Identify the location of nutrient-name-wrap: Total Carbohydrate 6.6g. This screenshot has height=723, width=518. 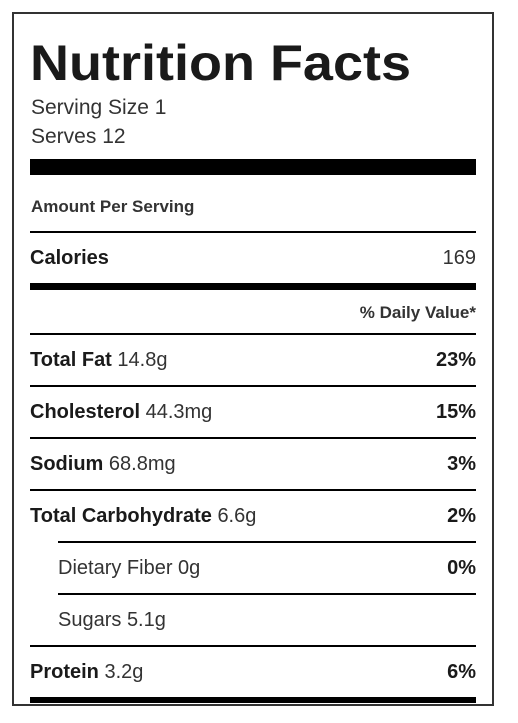
(143, 516).